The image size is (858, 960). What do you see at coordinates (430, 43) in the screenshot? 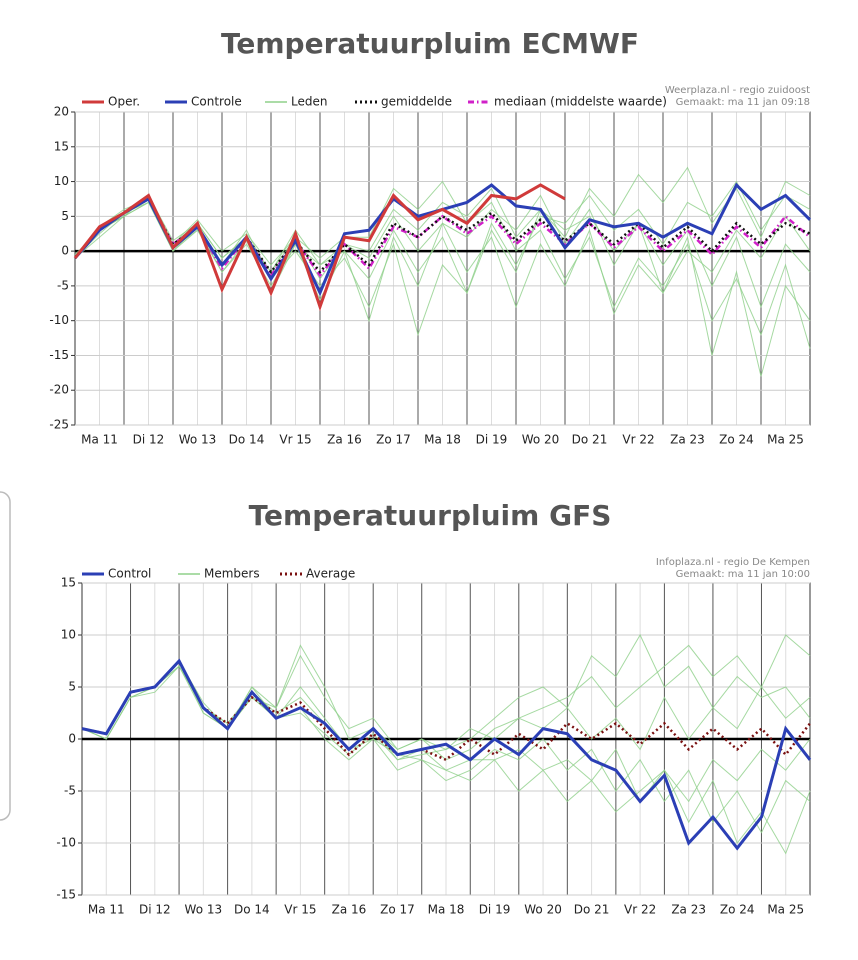
I see `chart-title: Temperatuurpluim ECMWF` at bounding box center [430, 43].